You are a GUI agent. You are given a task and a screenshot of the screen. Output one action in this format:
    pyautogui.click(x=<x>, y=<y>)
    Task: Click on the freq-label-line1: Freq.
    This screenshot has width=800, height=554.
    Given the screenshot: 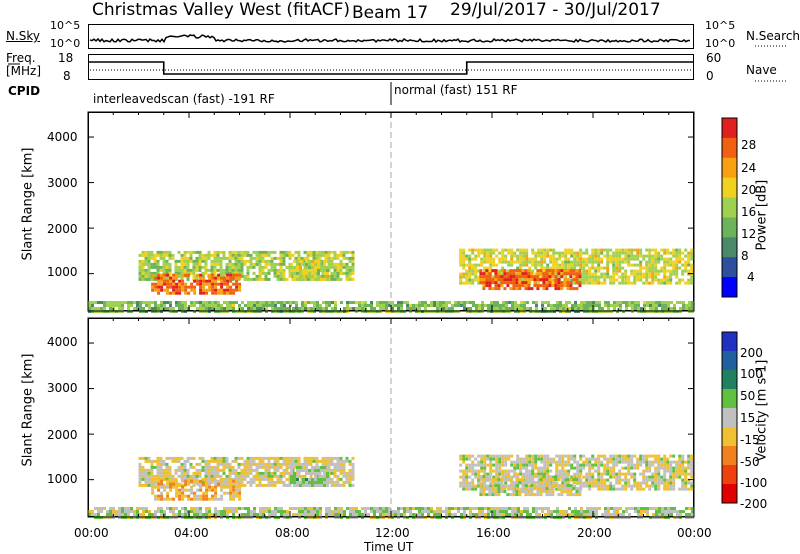 What is the action you would take?
    pyautogui.click(x=21, y=58)
    